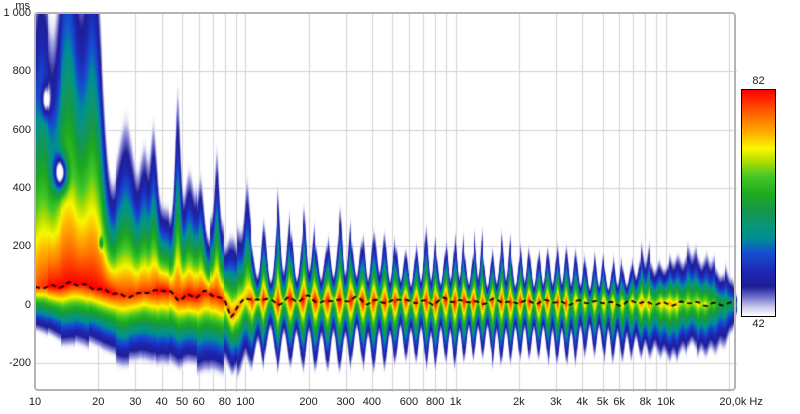  Describe the element at coordinates (645, 402) in the screenshot. I see `x-tick-label: 8k` at that location.